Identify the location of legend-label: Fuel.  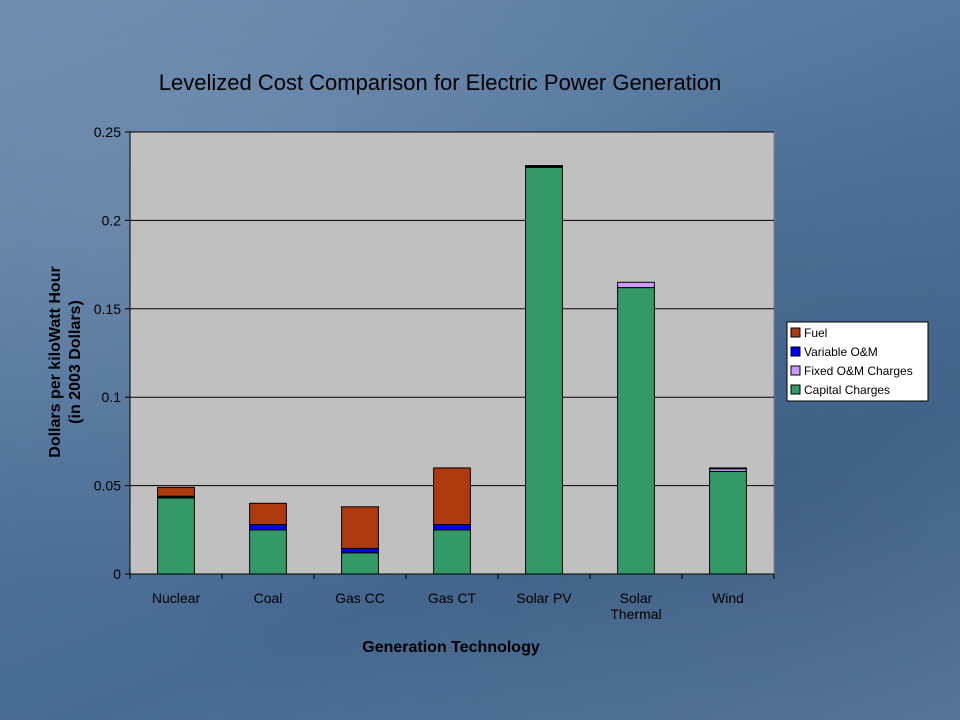
(815, 333).